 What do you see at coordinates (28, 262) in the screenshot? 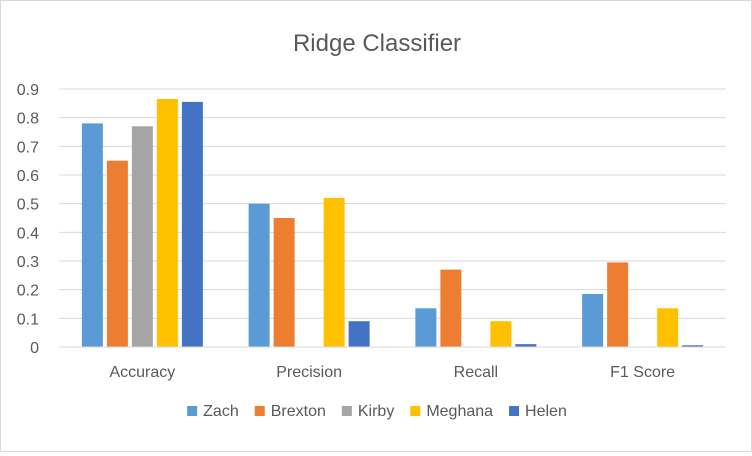
I see `y-tick-label: 0.3` at bounding box center [28, 262].